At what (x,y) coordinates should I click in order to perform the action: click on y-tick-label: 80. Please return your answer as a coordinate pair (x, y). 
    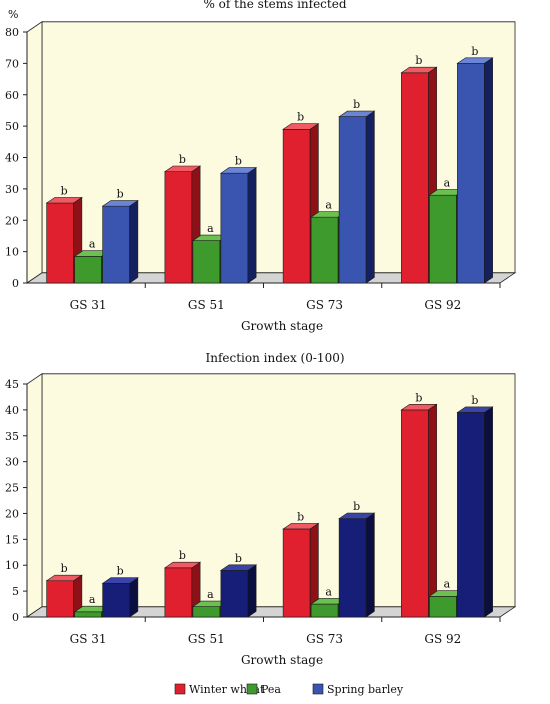
    Looking at the image, I should click on (12, 32).